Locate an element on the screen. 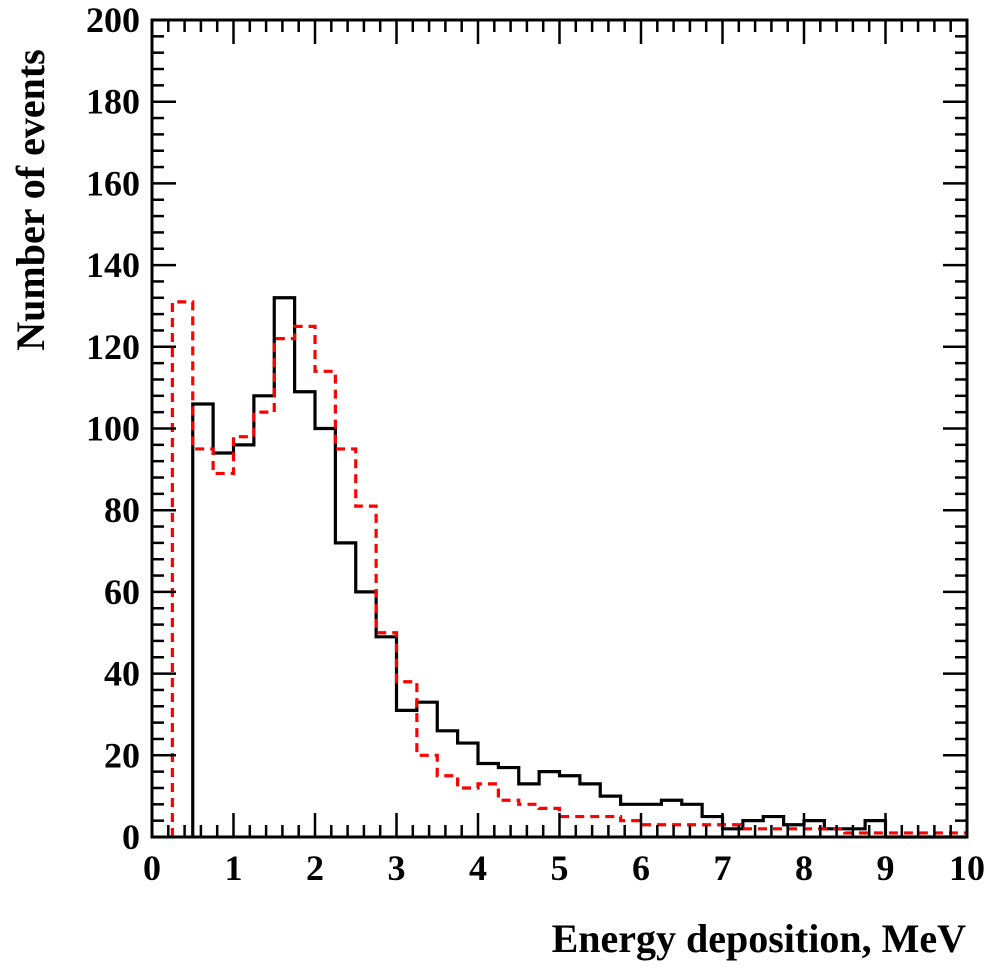 The height and width of the screenshot is (975, 994). x-tick-label: 2 is located at coordinates (315, 868).